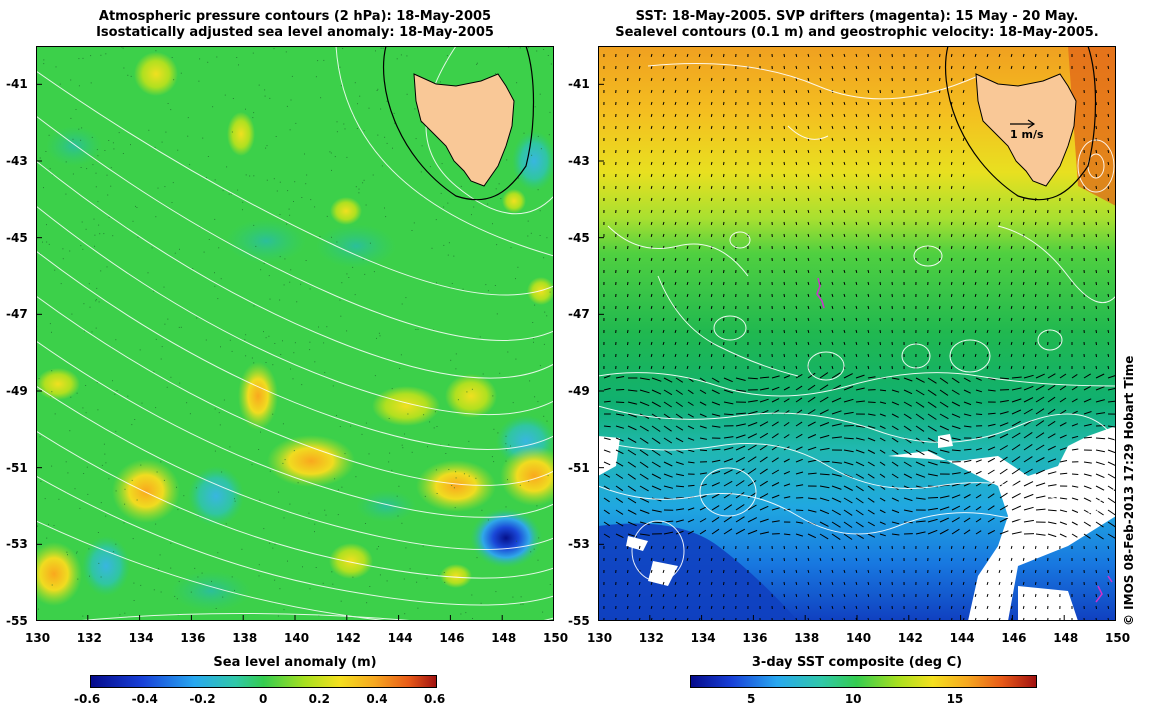  What do you see at coordinates (1026, 130) in the screenshot?
I see `tasmania-land` at bounding box center [1026, 130].